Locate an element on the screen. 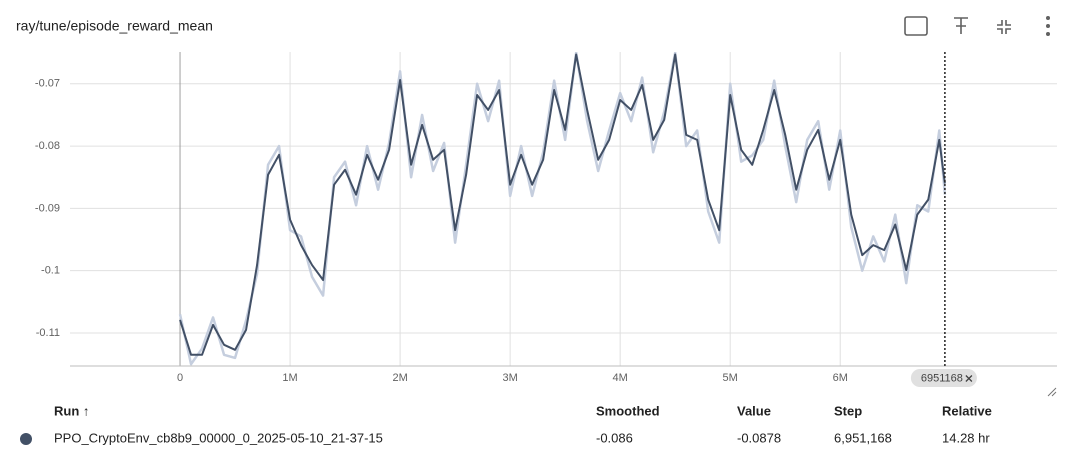 This screenshot has height=466, width=1073. column-header: Run ↑ is located at coordinates (71, 410).